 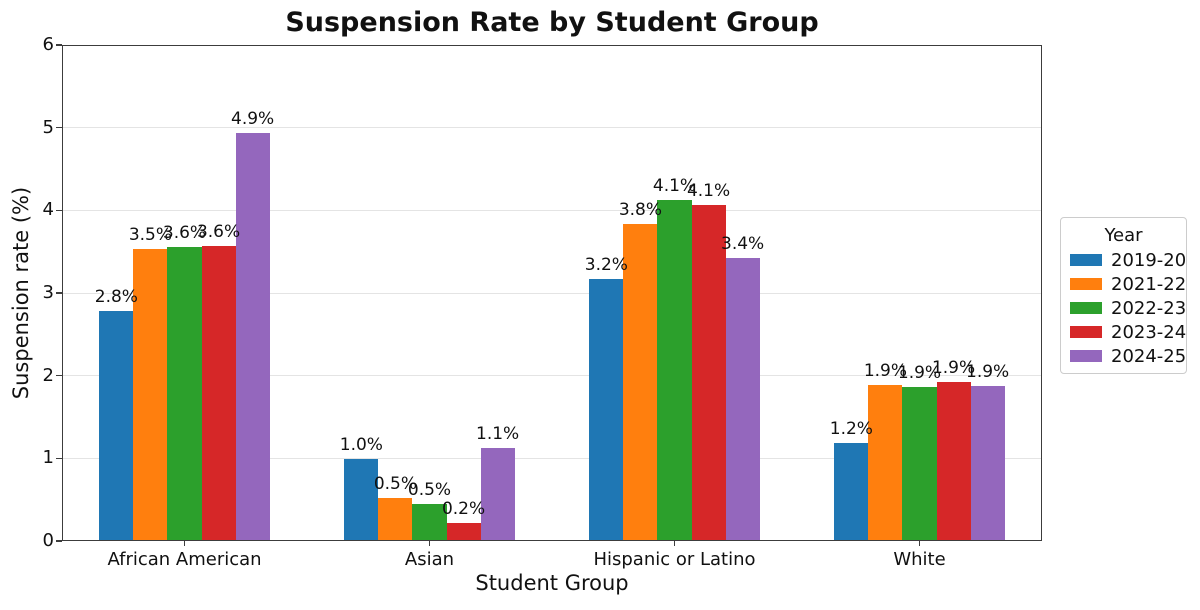 I want to click on legend-item: 2021-22, so click(x=1128, y=284).